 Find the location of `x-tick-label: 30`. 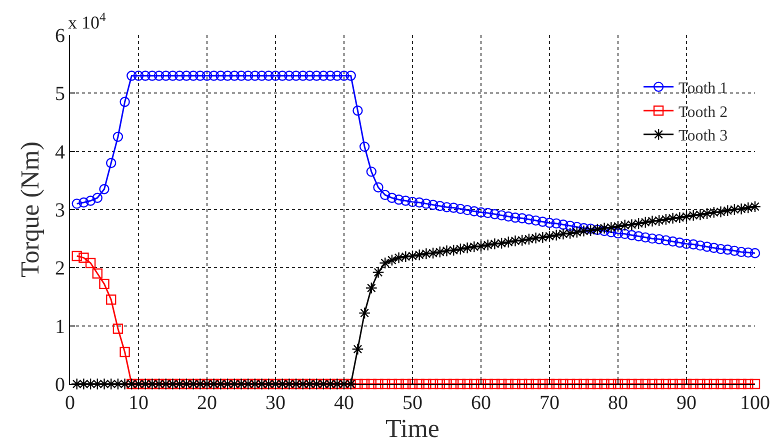

x-tick-label: 30 is located at coordinates (276, 403).